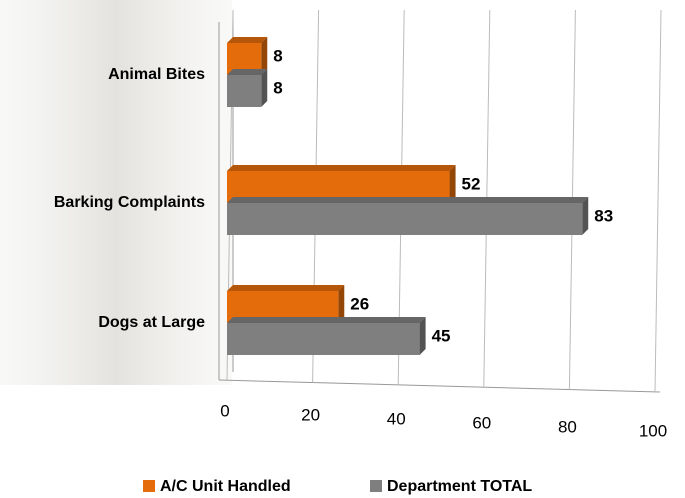 The height and width of the screenshot is (498, 685). I want to click on floor-edge, so click(439, 386).